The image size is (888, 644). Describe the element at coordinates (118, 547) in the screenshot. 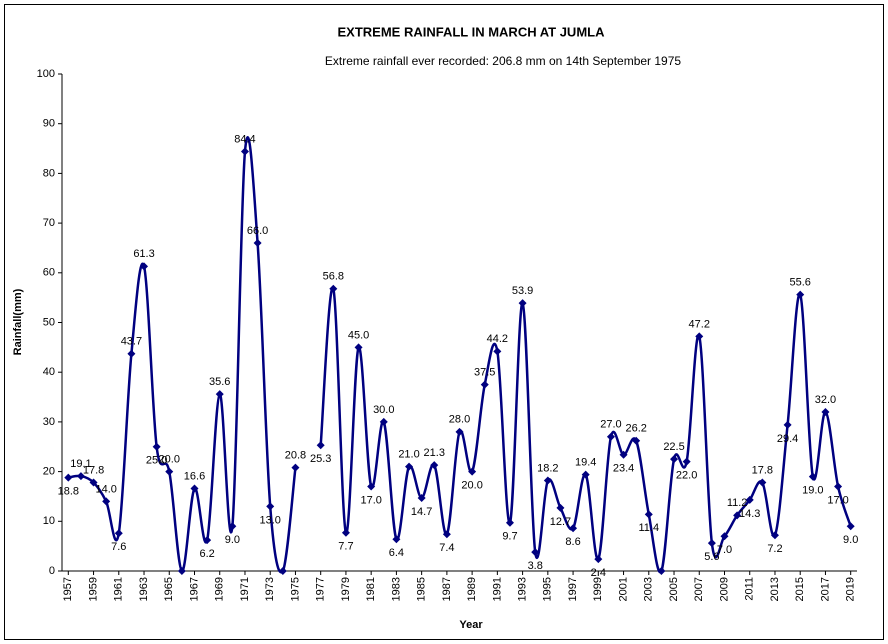

I see `data-label: 7.6` at that location.